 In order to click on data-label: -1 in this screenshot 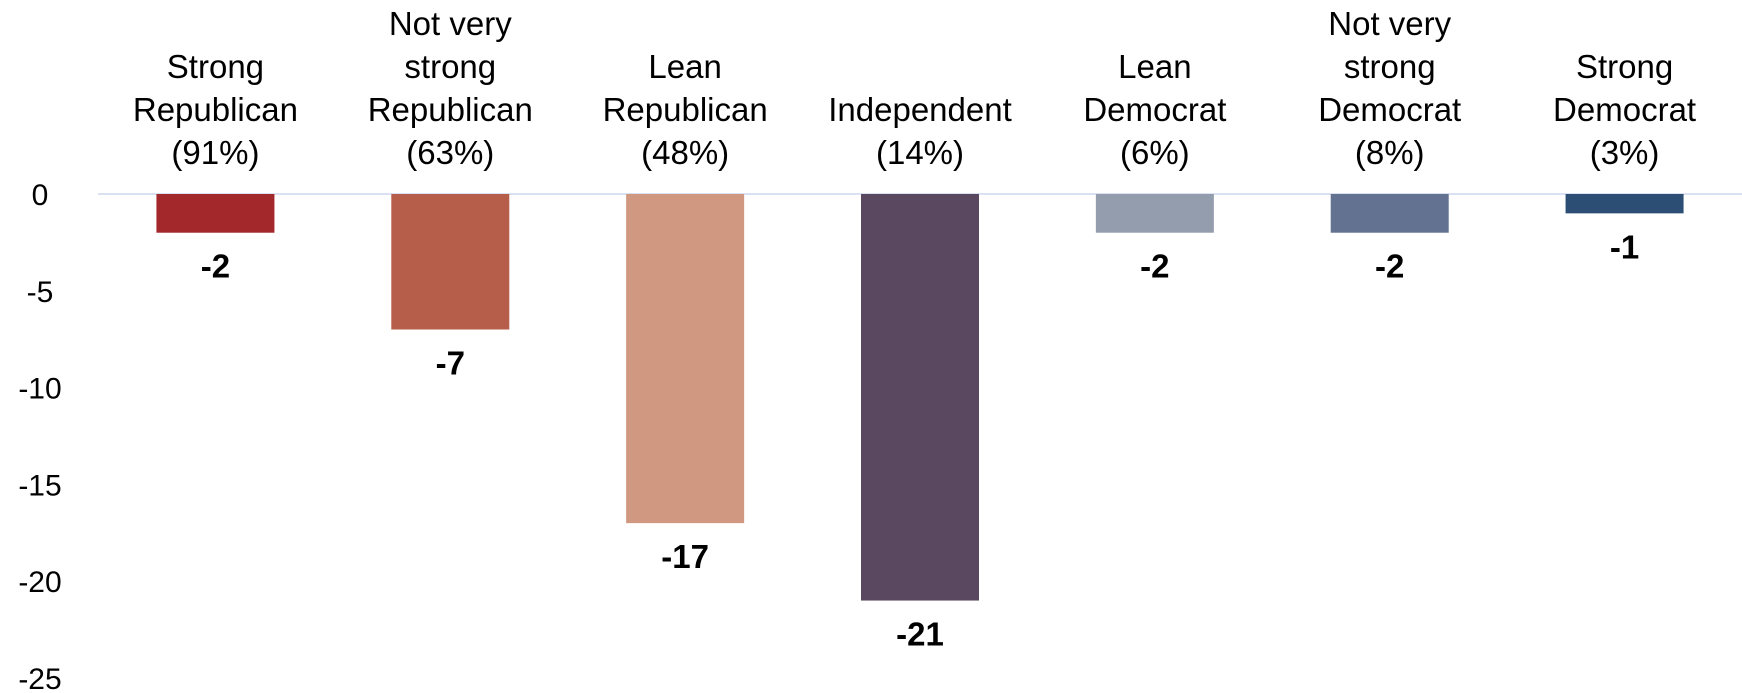, I will do `click(1624, 246)`.